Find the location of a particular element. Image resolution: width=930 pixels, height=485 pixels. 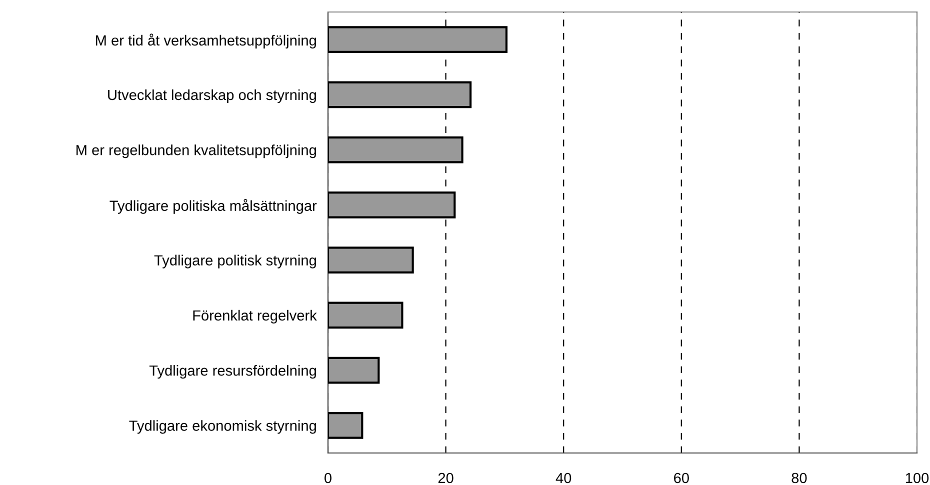

y-tick-label: Tydligare politiska målsättningar is located at coordinates (213, 206).